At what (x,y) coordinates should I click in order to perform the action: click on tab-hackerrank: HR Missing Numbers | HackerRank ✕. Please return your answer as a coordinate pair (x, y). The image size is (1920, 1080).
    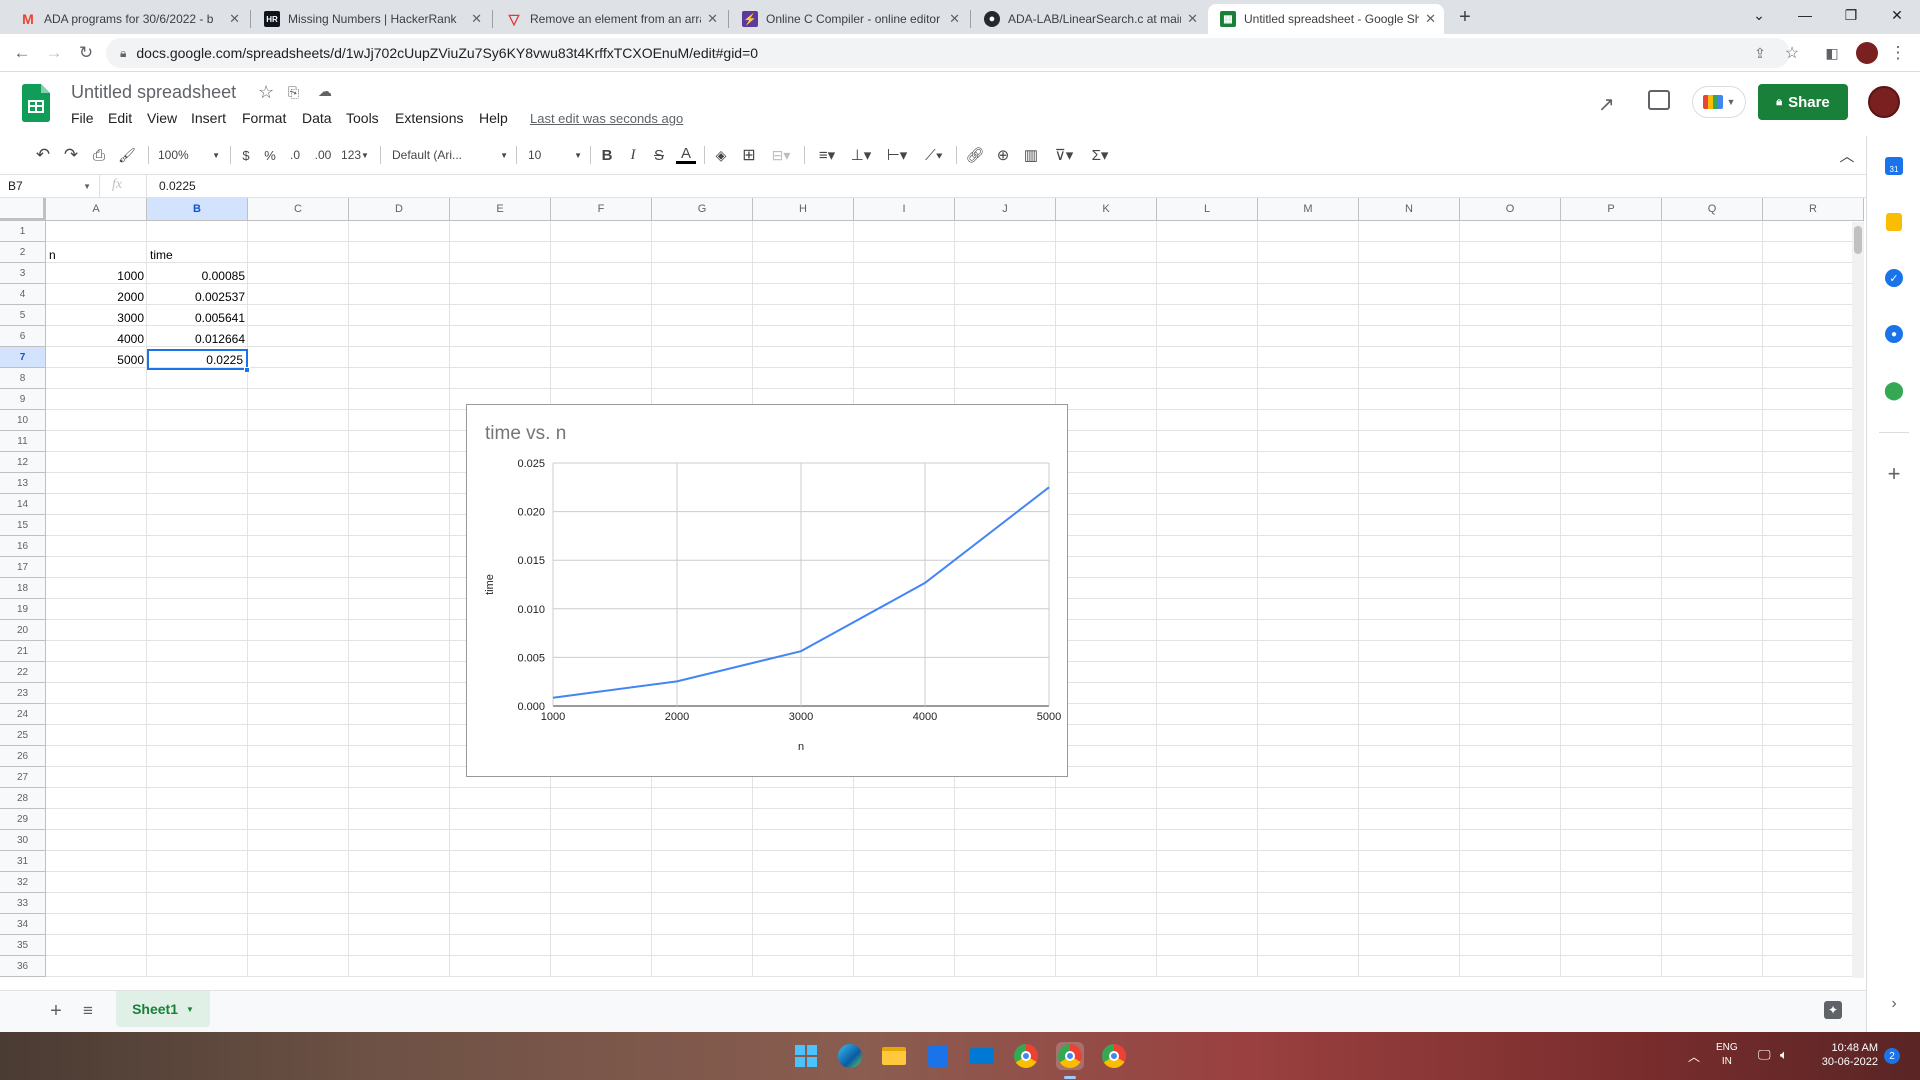
    Looking at the image, I should click on (371, 19).